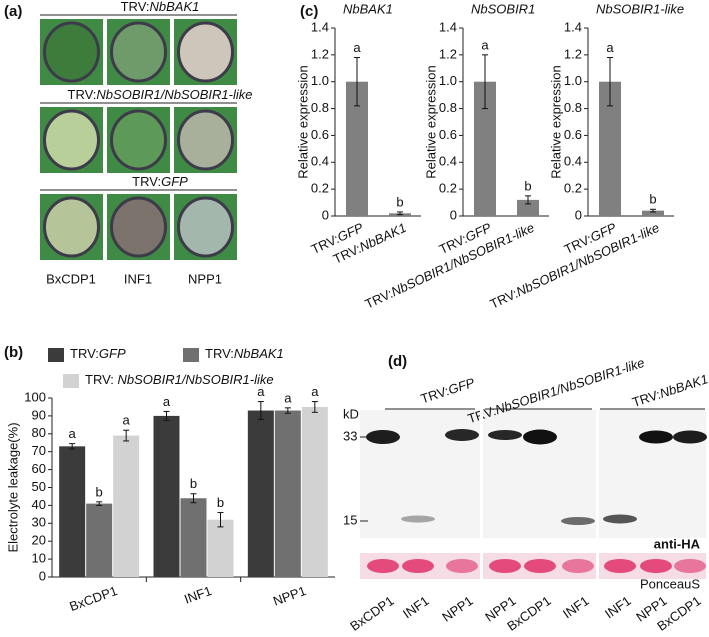 Image resolution: width=709 pixels, height=637 pixels. Describe the element at coordinates (351, 413) in the screenshot. I see `blot-unit: kD` at that location.